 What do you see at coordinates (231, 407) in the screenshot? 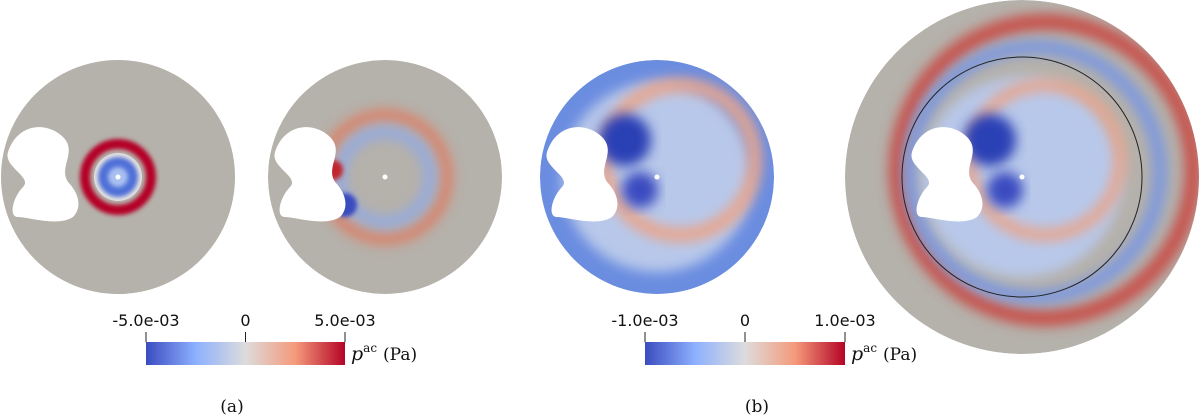
I see `caption: (a)` at bounding box center [231, 407].